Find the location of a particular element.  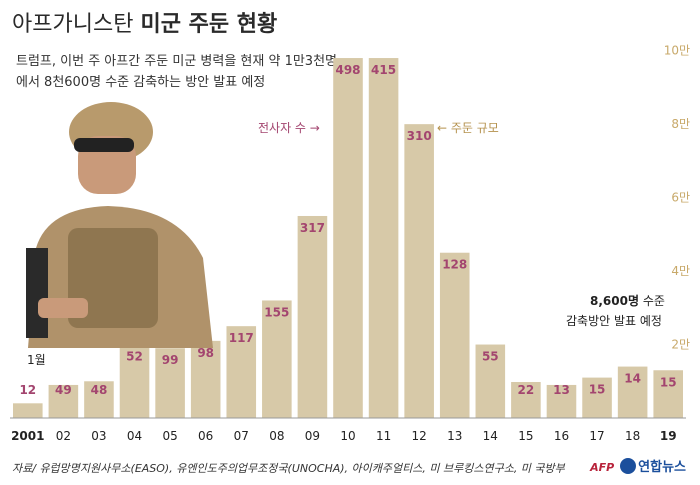

casualty-label-06: 98 is located at coordinates (205, 353).